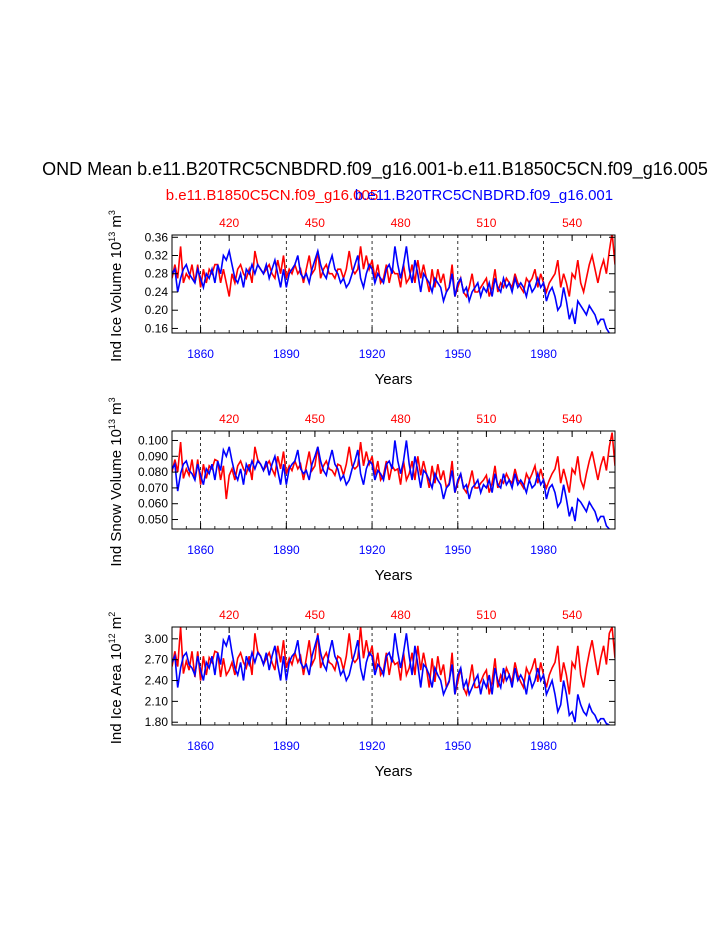  Describe the element at coordinates (153, 520) in the screenshot. I see `y-tick-label: 0.050` at that location.